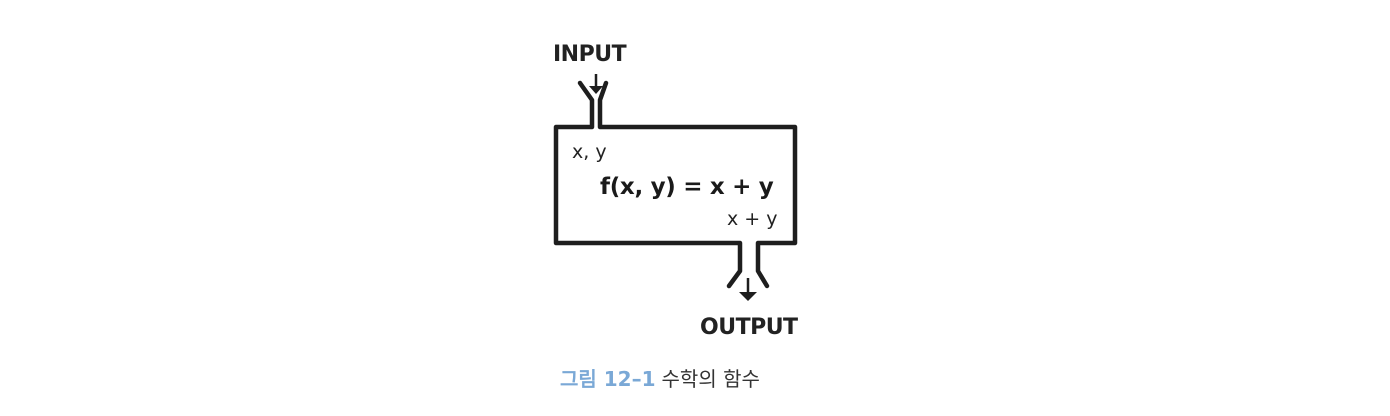 The width and height of the screenshot is (1390, 416). Describe the element at coordinates (608, 379) in the screenshot. I see `figure-number: 그림 12–1` at that location.